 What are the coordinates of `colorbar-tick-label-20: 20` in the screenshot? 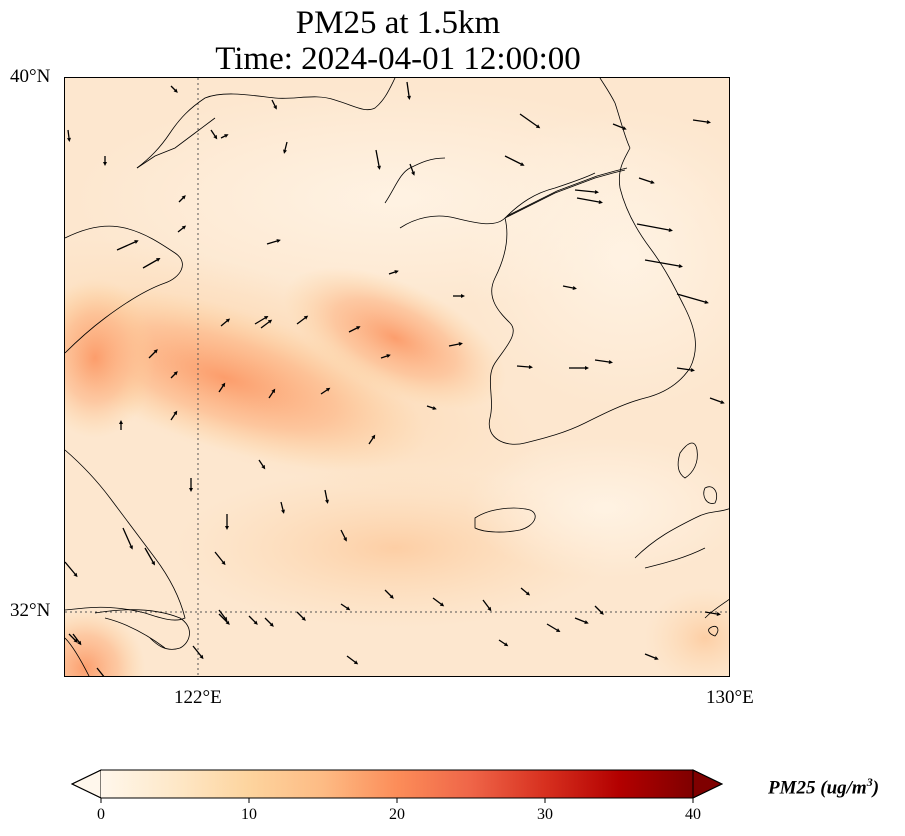 It's located at (397, 814).